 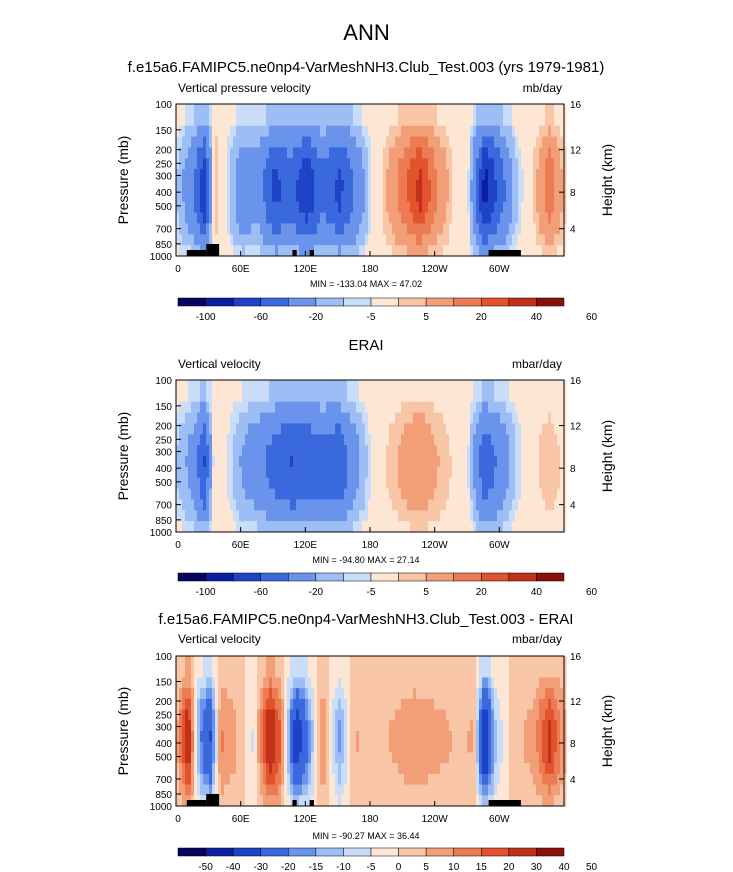 What do you see at coordinates (499, 545) in the screenshot?
I see `x-tick-label: 60W` at bounding box center [499, 545].